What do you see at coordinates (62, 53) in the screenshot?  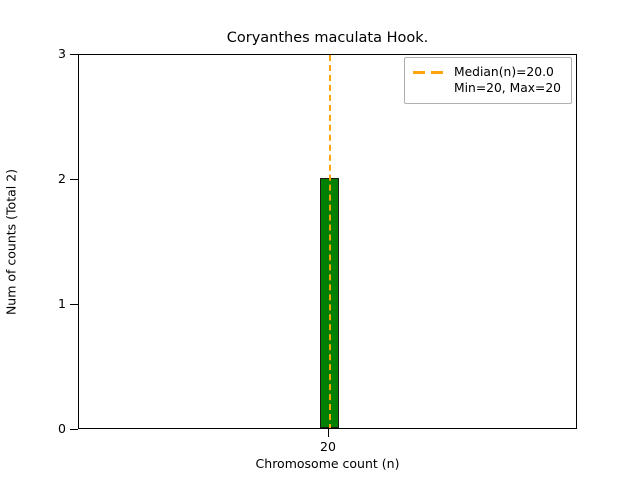 I see `y-tick-label-3: 3` at bounding box center [62, 53].